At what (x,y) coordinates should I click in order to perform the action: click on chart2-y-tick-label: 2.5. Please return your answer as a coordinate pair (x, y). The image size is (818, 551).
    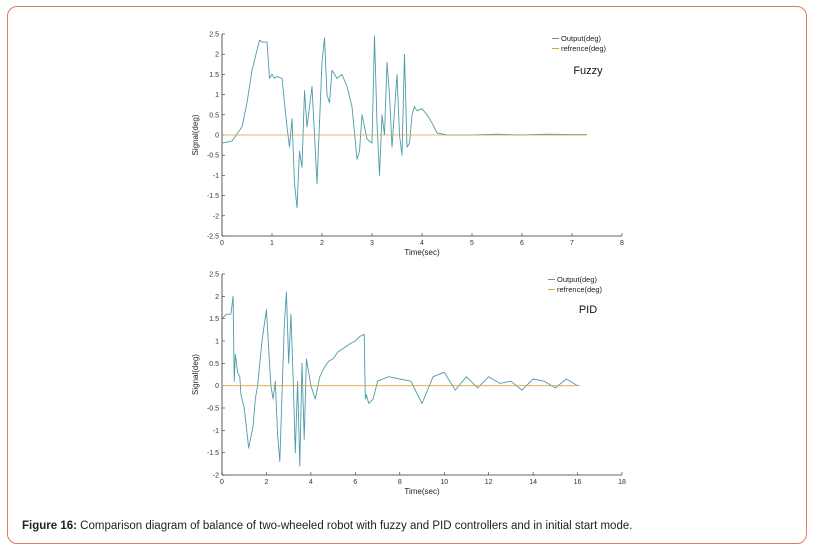
    Looking at the image, I should click on (214, 275).